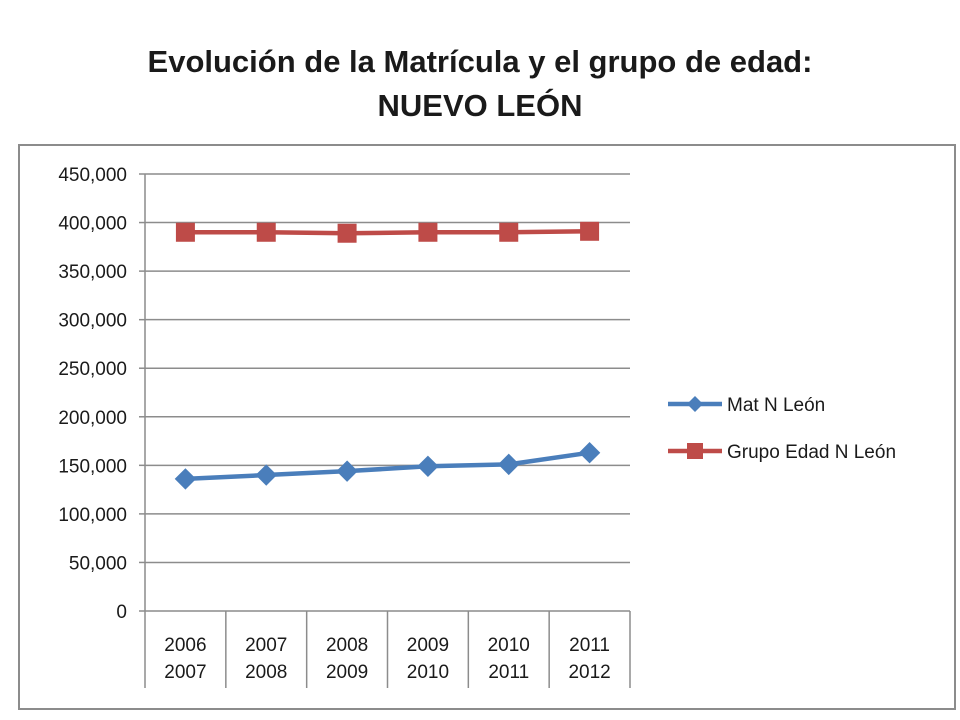 The image size is (960, 720). Describe the element at coordinates (121, 612) in the screenshot. I see `y-tick-label: 0` at that location.